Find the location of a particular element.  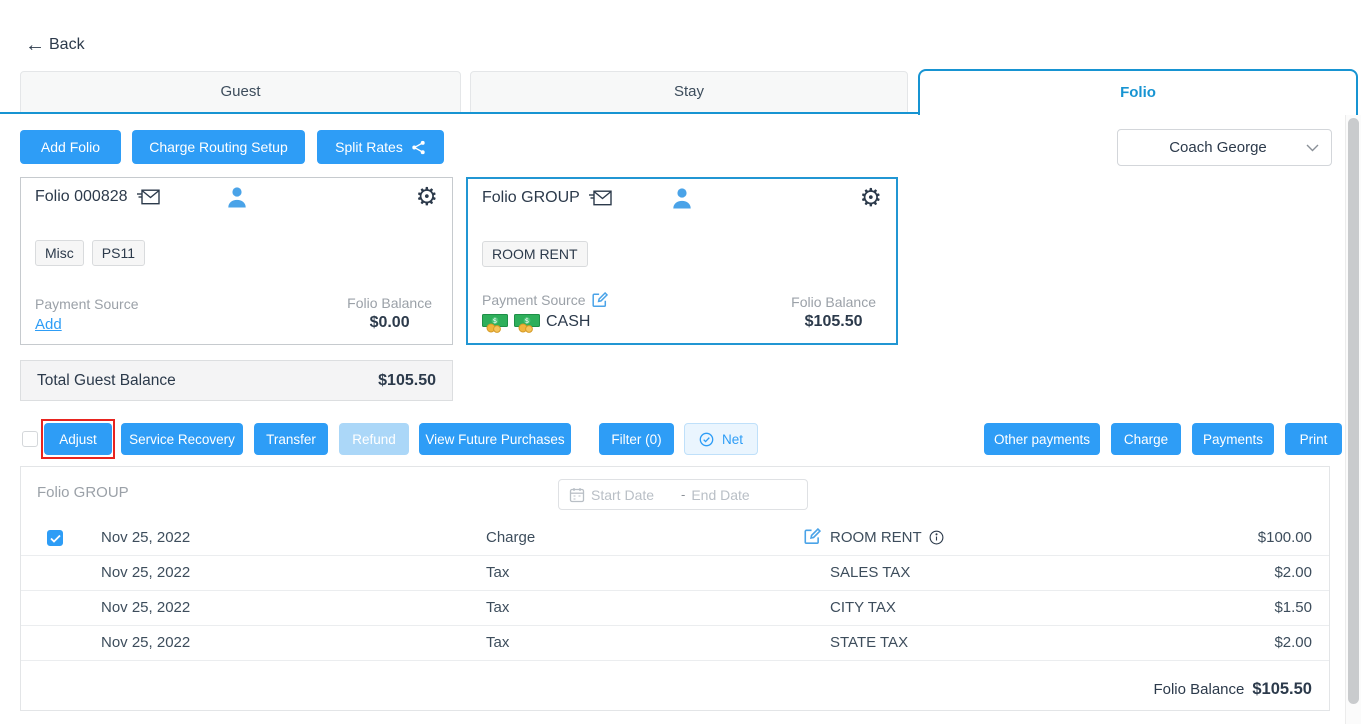

refund-button: Refund is located at coordinates (374, 439).